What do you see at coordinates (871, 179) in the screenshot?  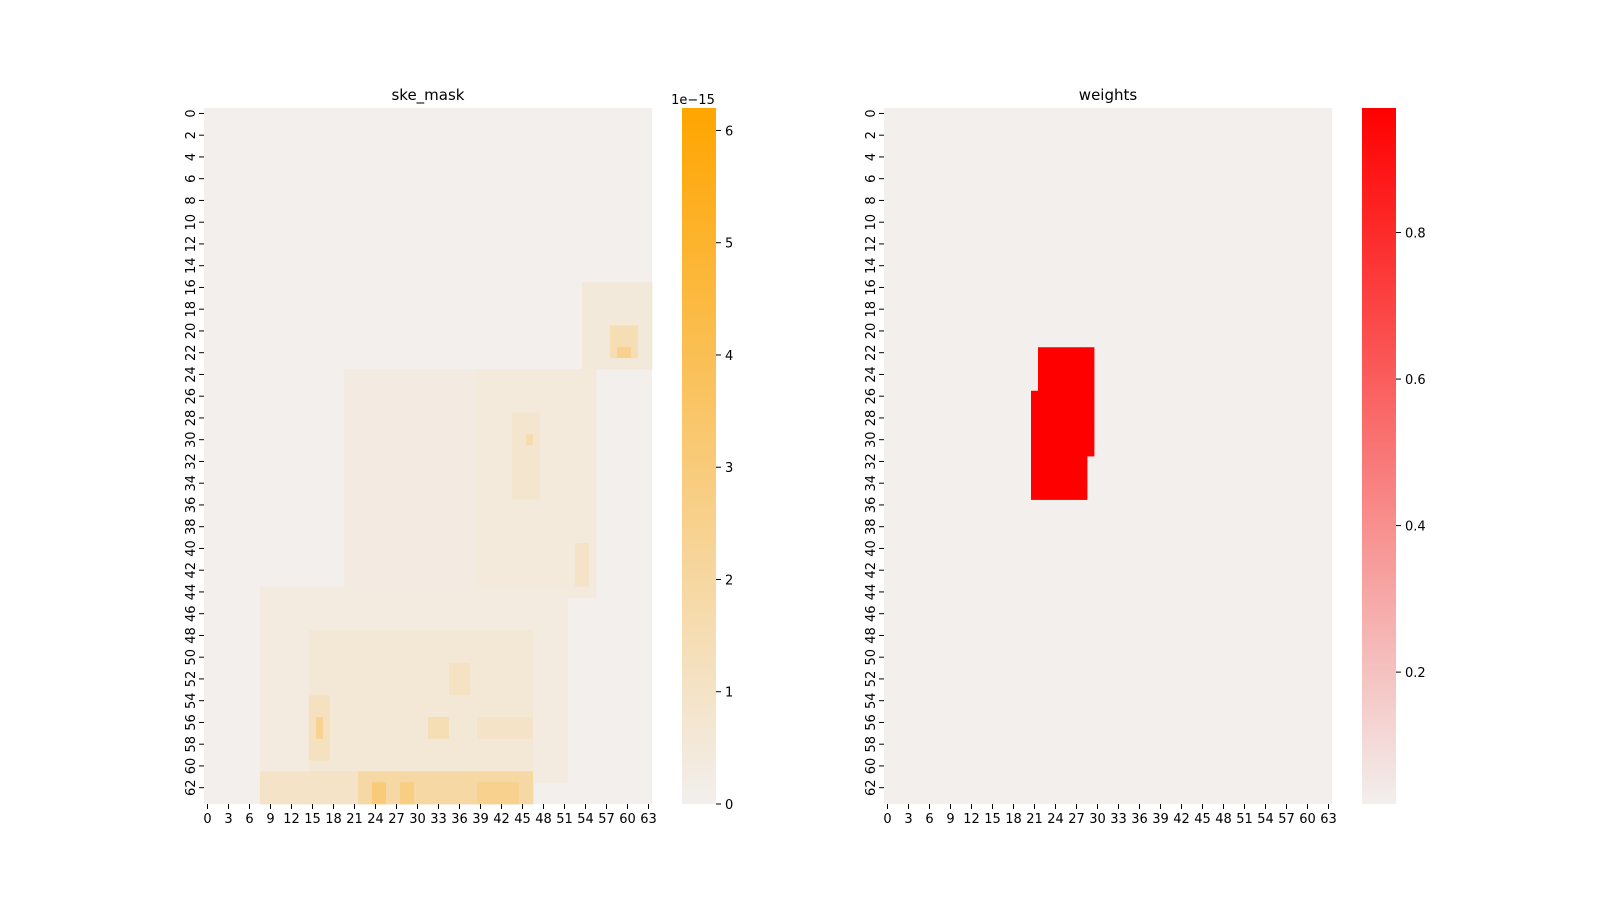 I see `y-tick-label: 6` at bounding box center [871, 179].